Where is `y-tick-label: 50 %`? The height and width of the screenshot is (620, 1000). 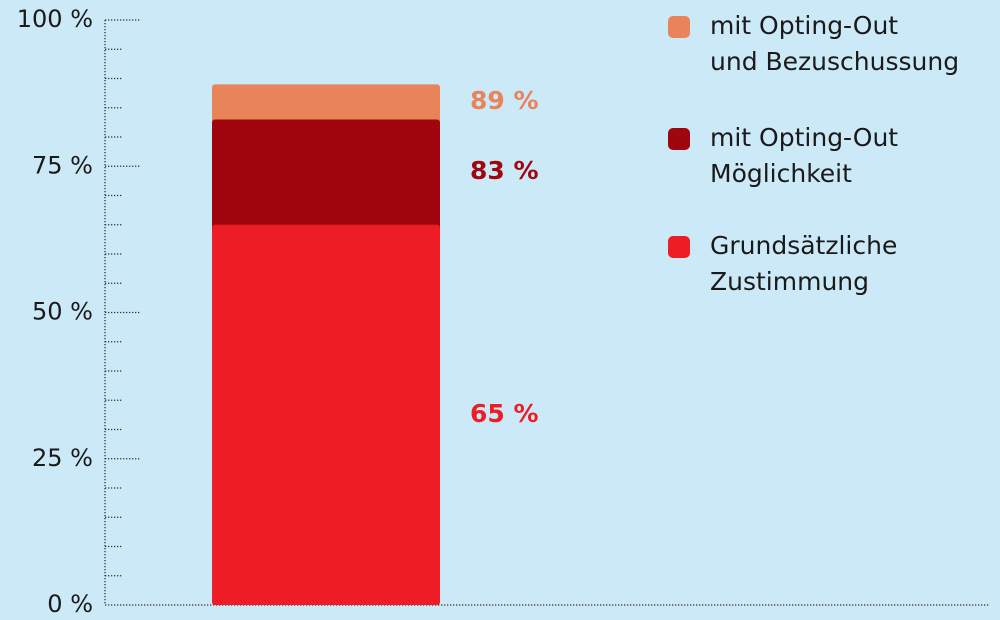
y-tick-label: 50 % is located at coordinates (62, 312).